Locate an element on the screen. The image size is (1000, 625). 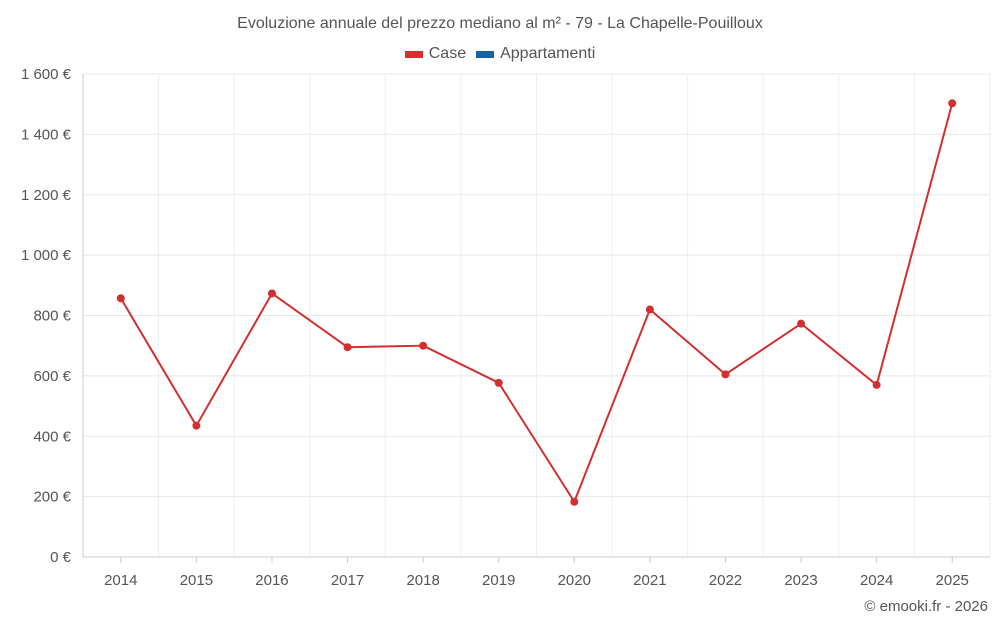
y-tick-label: 1 200 € is located at coordinates (46, 195).